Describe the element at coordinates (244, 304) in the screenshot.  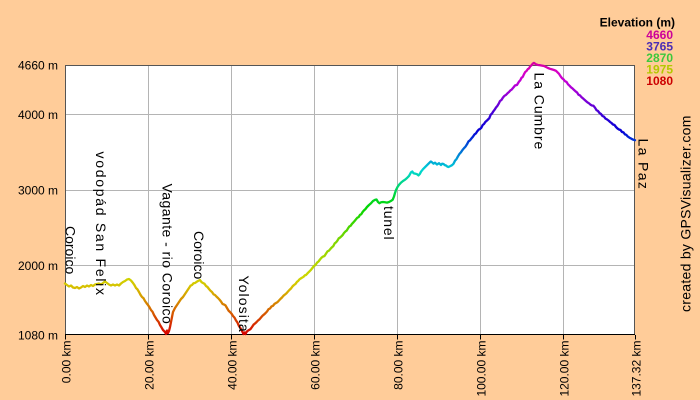
I see `svg-text: Yolosita` at that location.